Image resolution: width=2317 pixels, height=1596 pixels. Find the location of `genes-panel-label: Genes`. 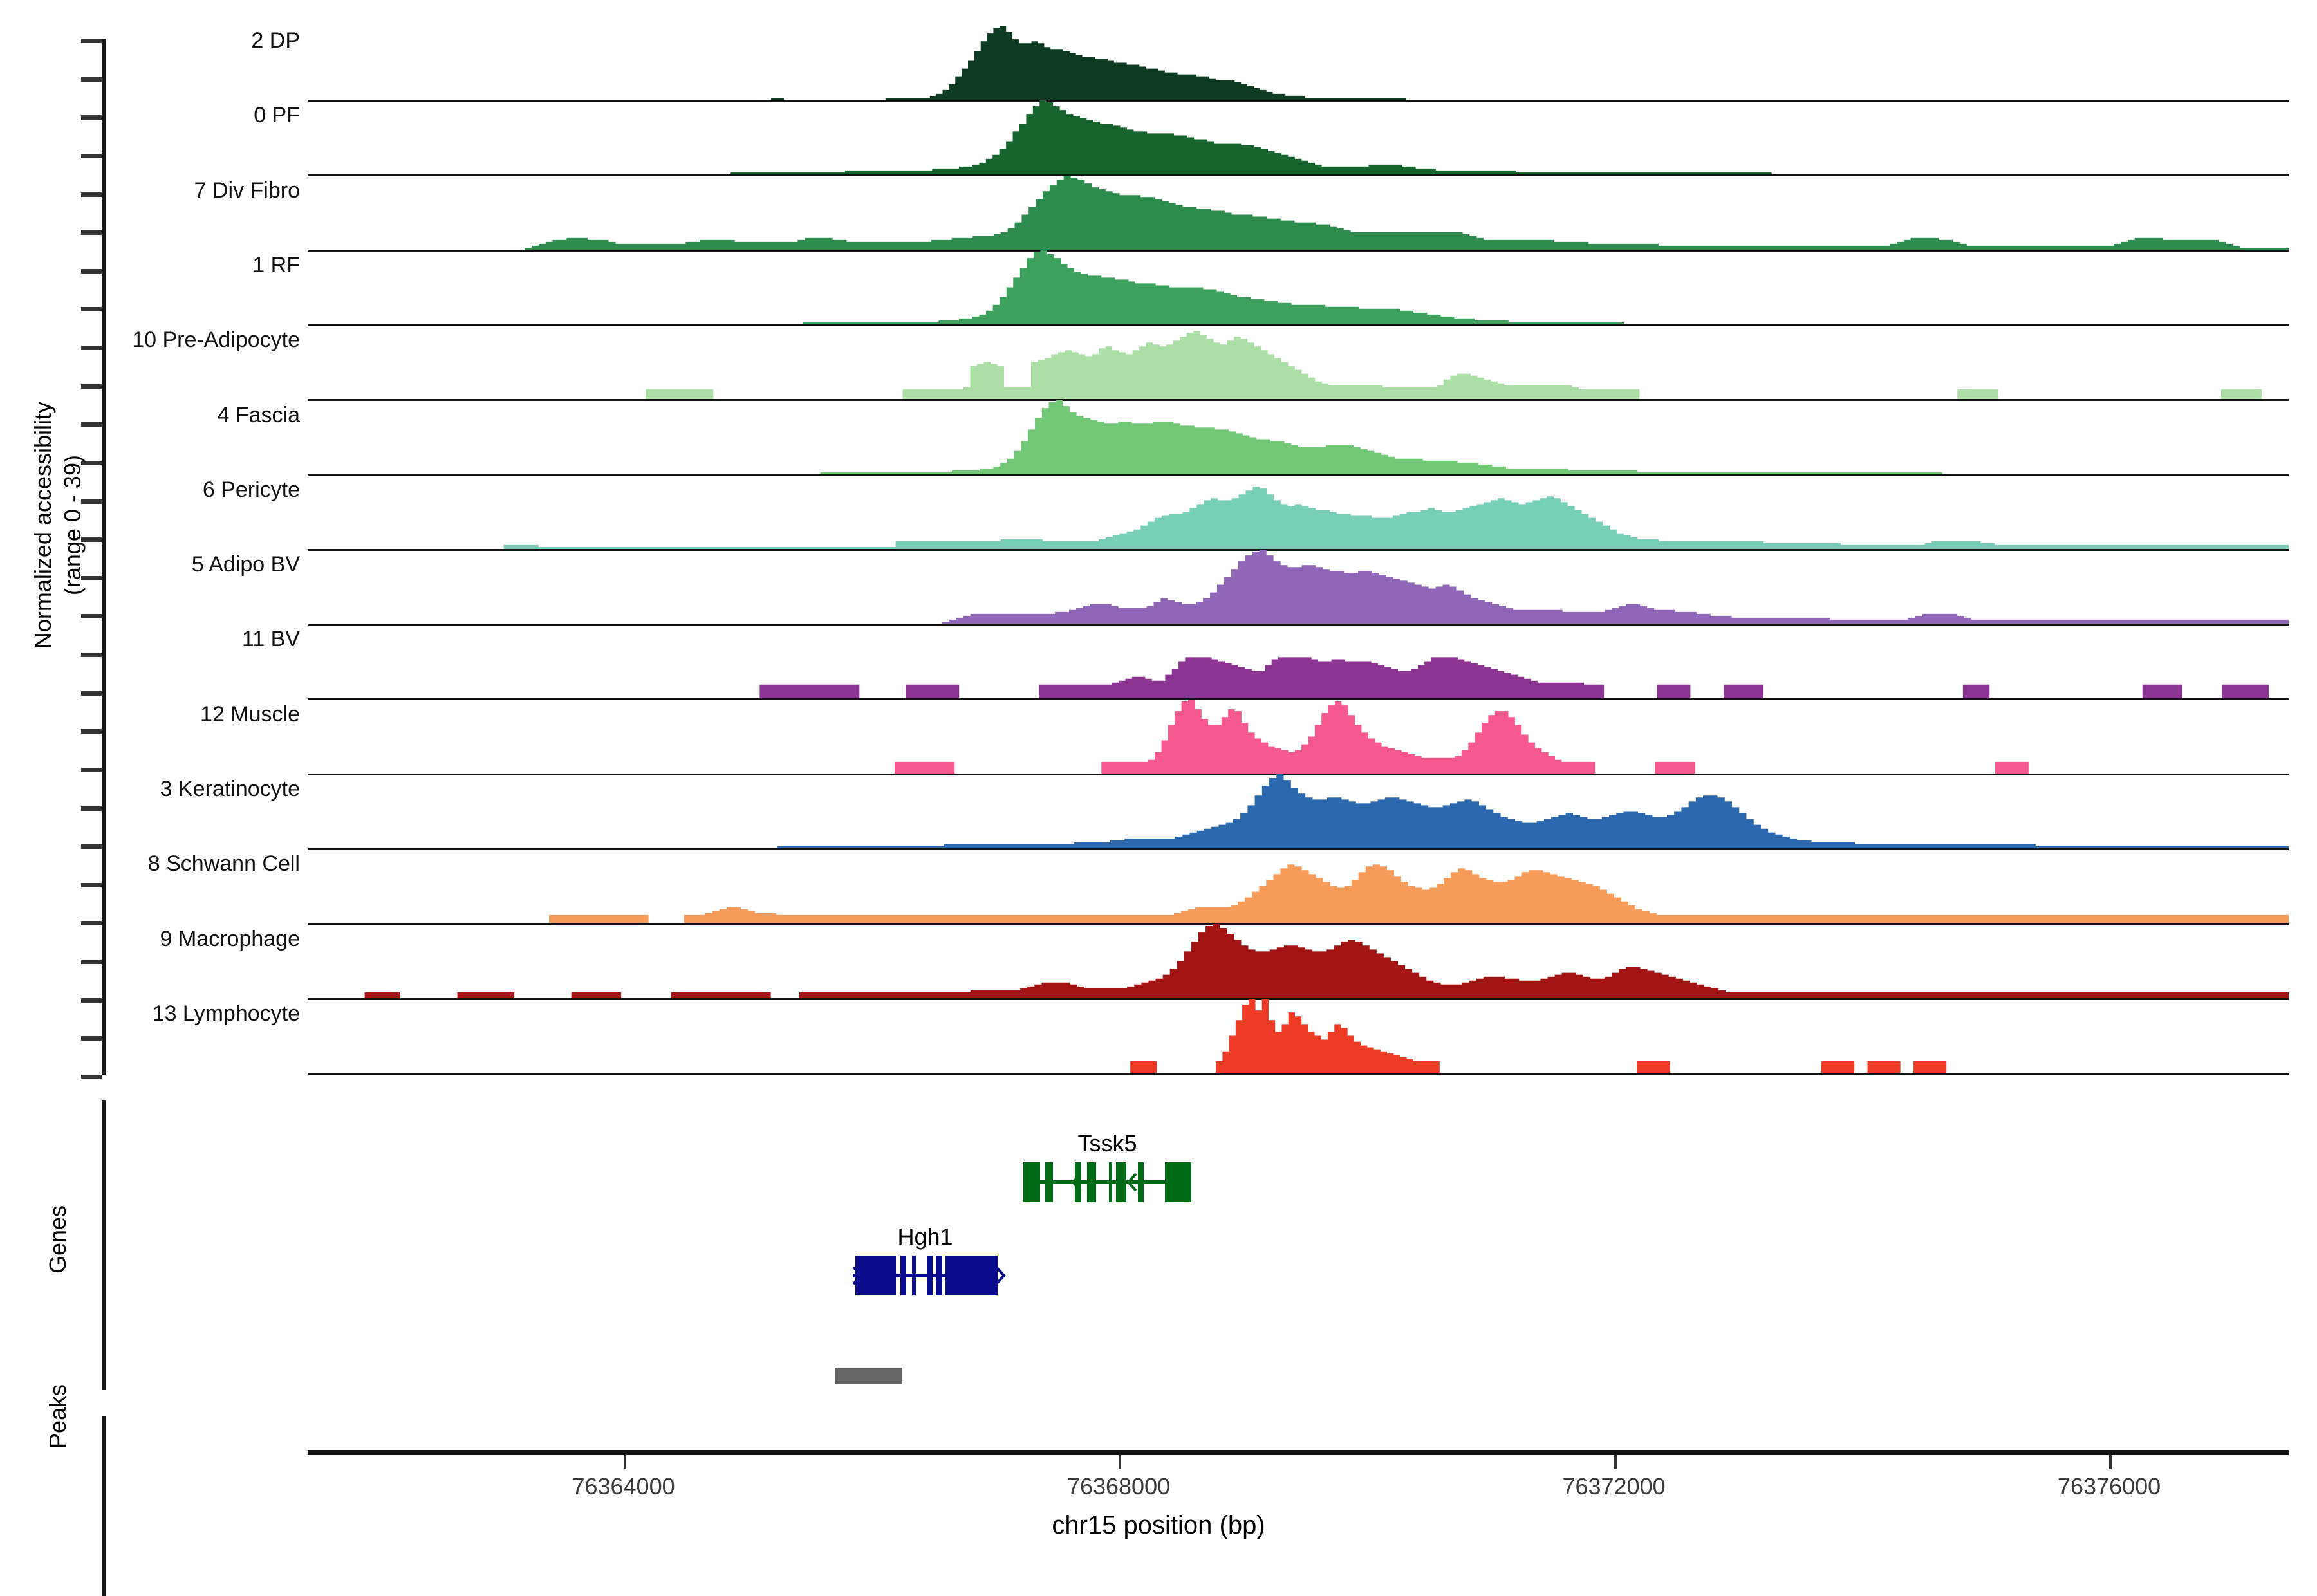

genes-panel-label: Genes is located at coordinates (57, 1239).